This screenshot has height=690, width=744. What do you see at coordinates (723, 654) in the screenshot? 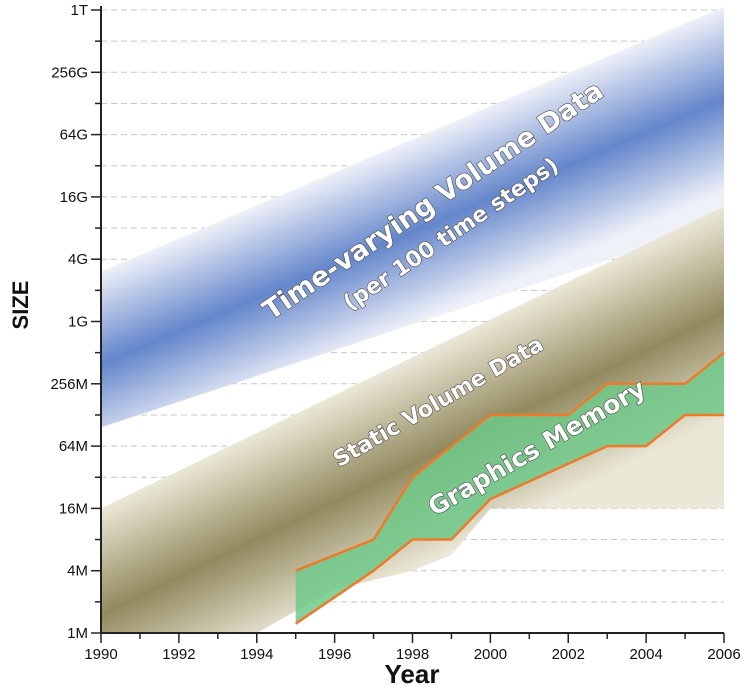
I see `x-tick-label: 2006` at bounding box center [723, 654].